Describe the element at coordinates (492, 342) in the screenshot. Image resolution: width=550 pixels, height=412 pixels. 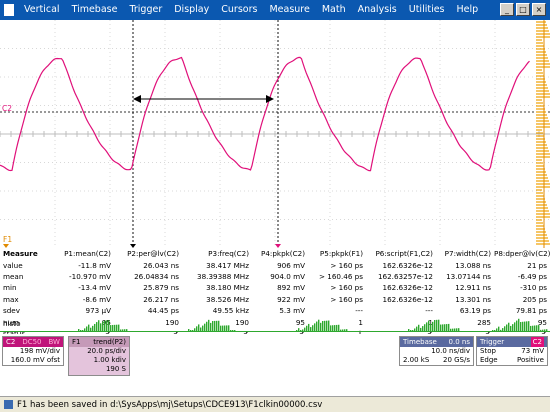
I see `trigger-title-label: Trigger` at that location.